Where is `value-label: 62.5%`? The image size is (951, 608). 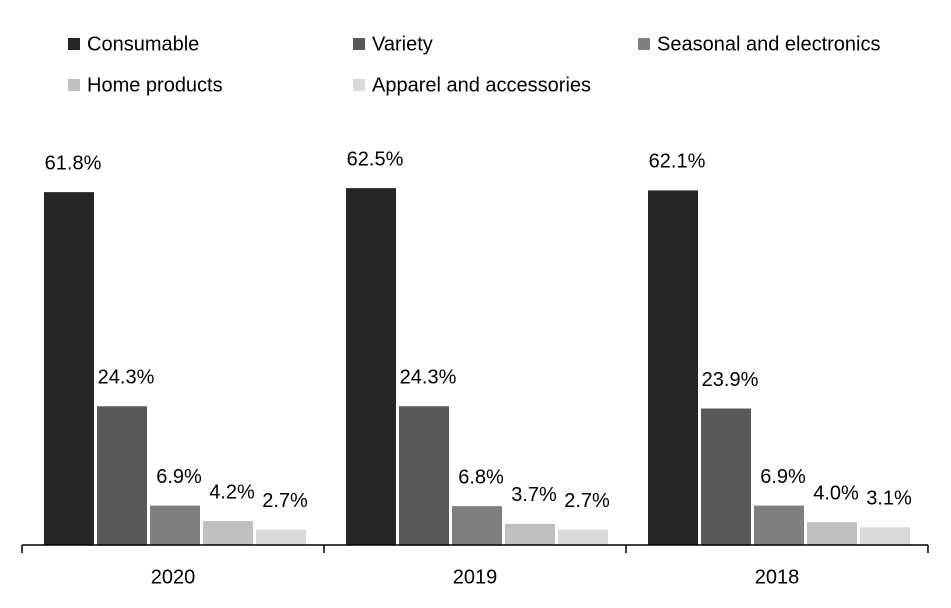 value-label: 62.5% is located at coordinates (375, 159).